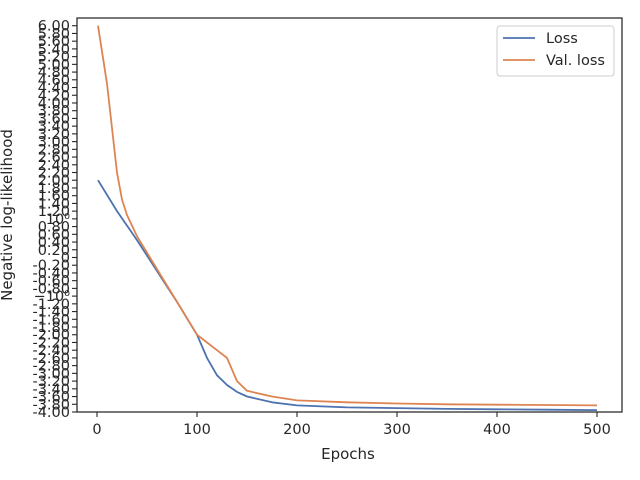 The image size is (640, 480). What do you see at coordinates (297, 430) in the screenshot?
I see `x-tick-label: 200` at bounding box center [297, 430].